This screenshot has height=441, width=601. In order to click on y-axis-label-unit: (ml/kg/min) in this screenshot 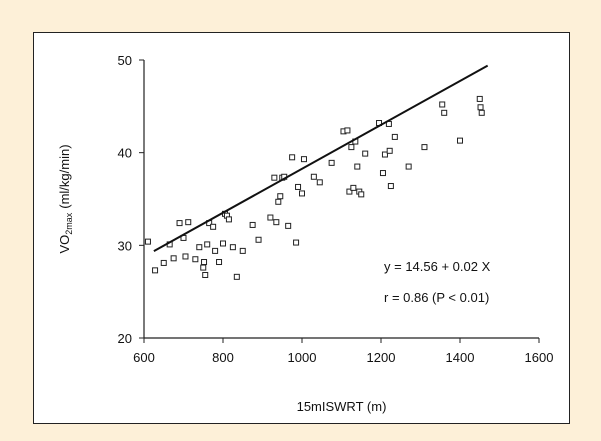, I will do `click(64, 176)`.